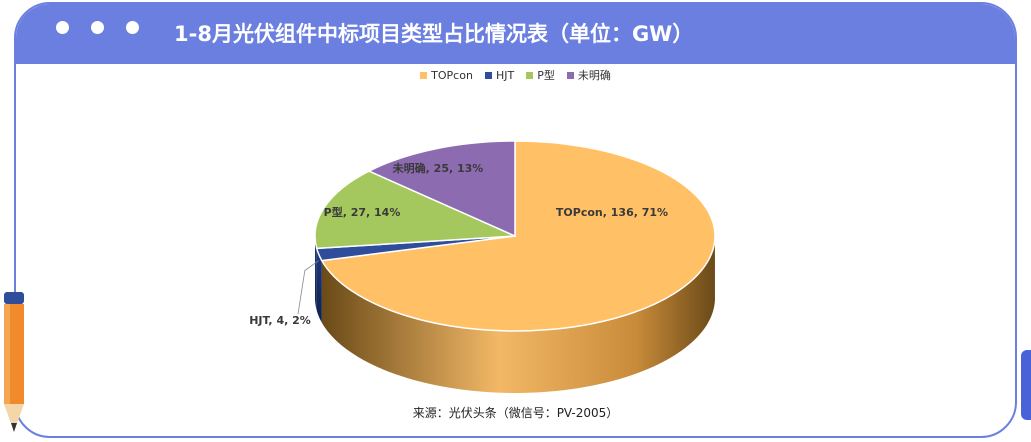 The height and width of the screenshot is (442, 1031). What do you see at coordinates (515, 413) in the screenshot?
I see `source-note: 来源：光伏头条（微信号：PV-2005）` at bounding box center [515, 413].